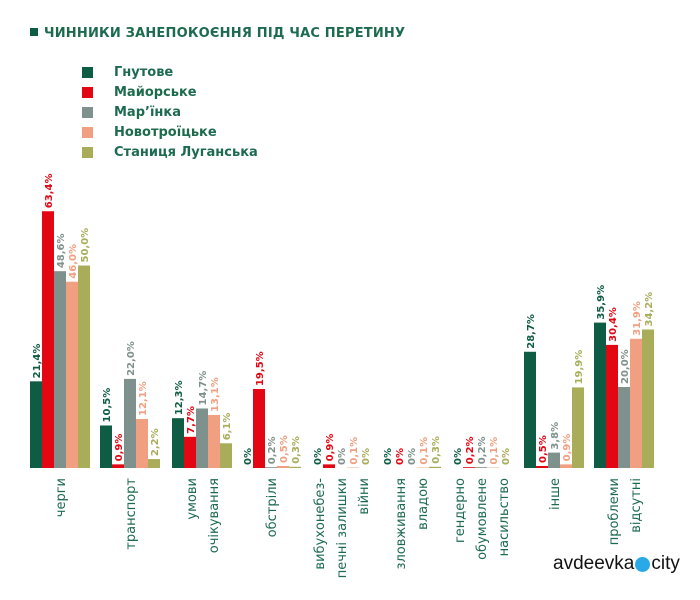 The width and height of the screenshot is (700, 600). What do you see at coordinates (637, 318) in the screenshot?
I see `data-label: 31,9%` at bounding box center [637, 318].